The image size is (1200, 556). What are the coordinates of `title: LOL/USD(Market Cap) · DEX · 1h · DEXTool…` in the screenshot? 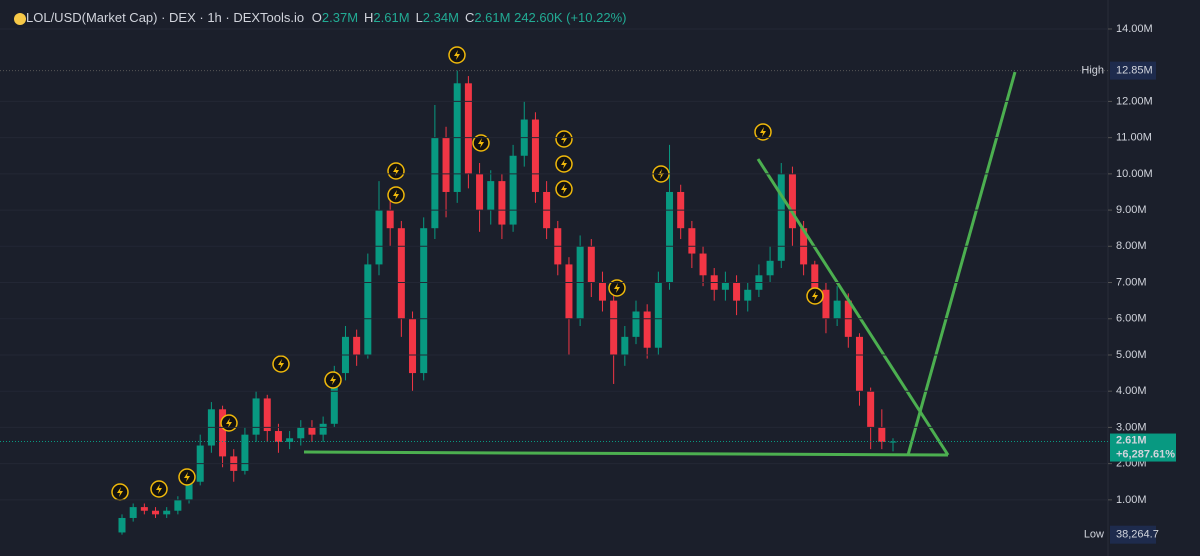 It's located at (165, 17).